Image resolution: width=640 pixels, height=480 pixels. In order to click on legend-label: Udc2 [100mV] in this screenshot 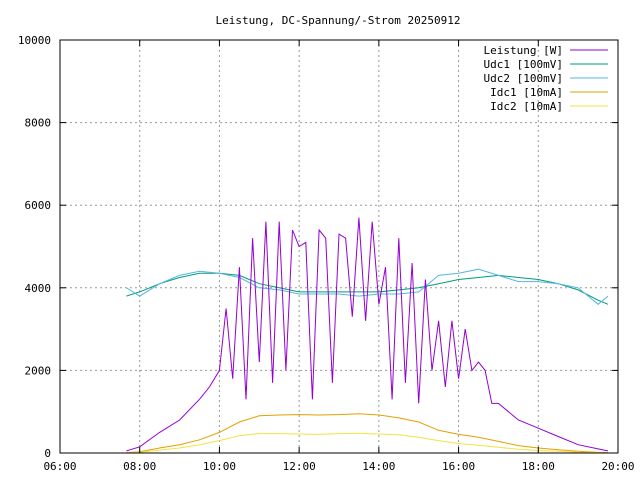, I will do `click(523, 78)`.